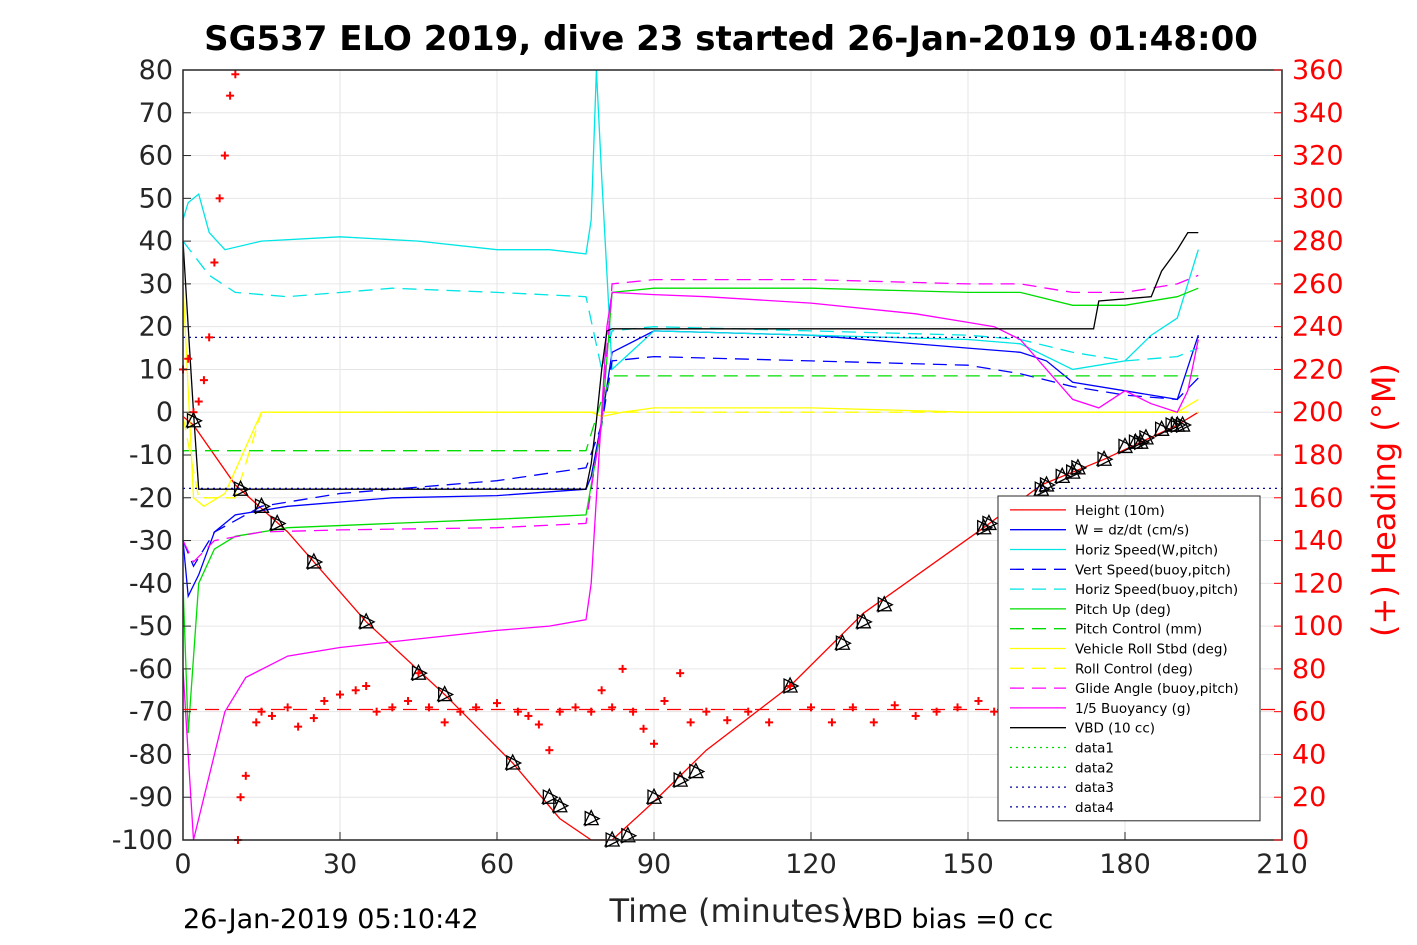 Image resolution: width=1417 pixels, height=945 pixels. Describe the element at coordinates (340, 864) in the screenshot. I see `x-tick-label: 30` at that location.